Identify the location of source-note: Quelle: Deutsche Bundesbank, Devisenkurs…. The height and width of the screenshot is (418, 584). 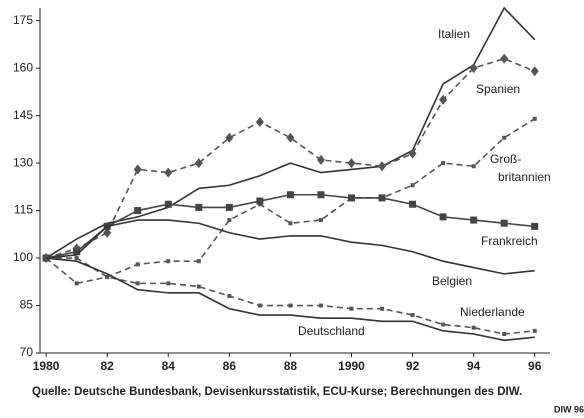
(277, 392).